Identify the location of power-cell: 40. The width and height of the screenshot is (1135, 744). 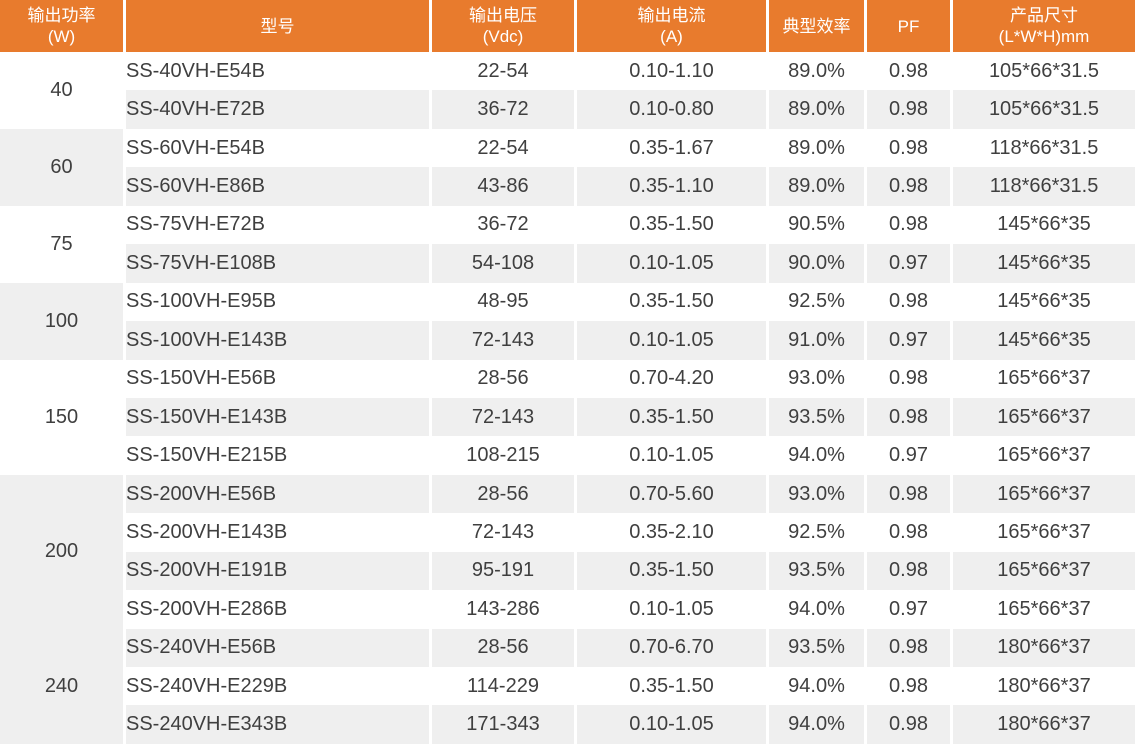
(61, 90).